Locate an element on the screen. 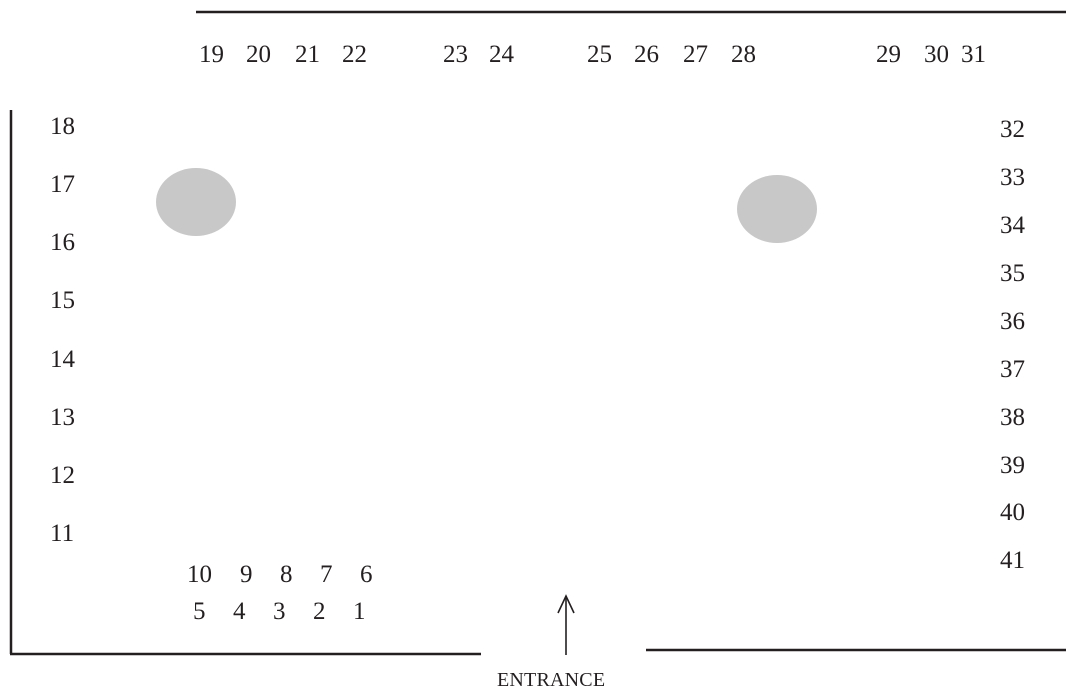  seat-number: 14 is located at coordinates (62, 359).